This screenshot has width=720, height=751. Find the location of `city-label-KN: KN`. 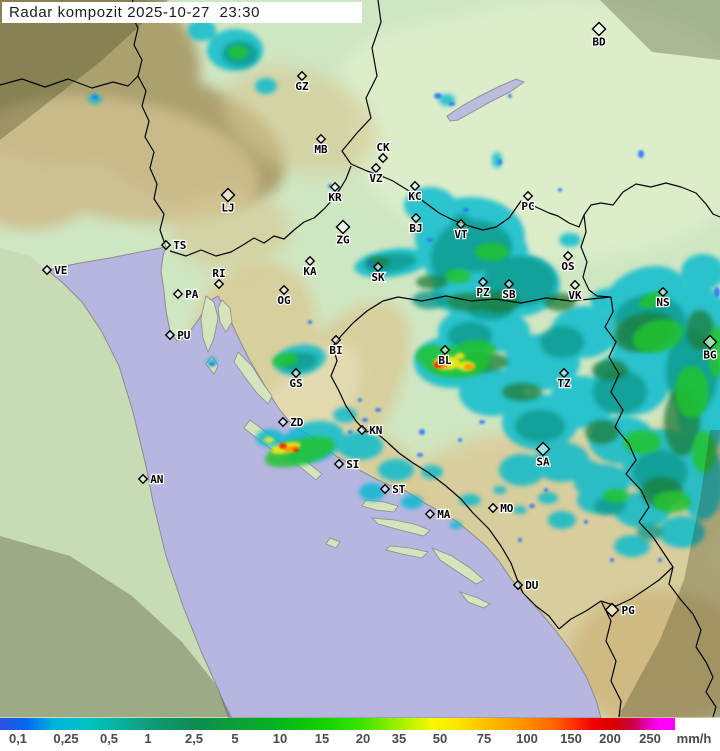

city-label-KN: KN is located at coordinates (375, 430).